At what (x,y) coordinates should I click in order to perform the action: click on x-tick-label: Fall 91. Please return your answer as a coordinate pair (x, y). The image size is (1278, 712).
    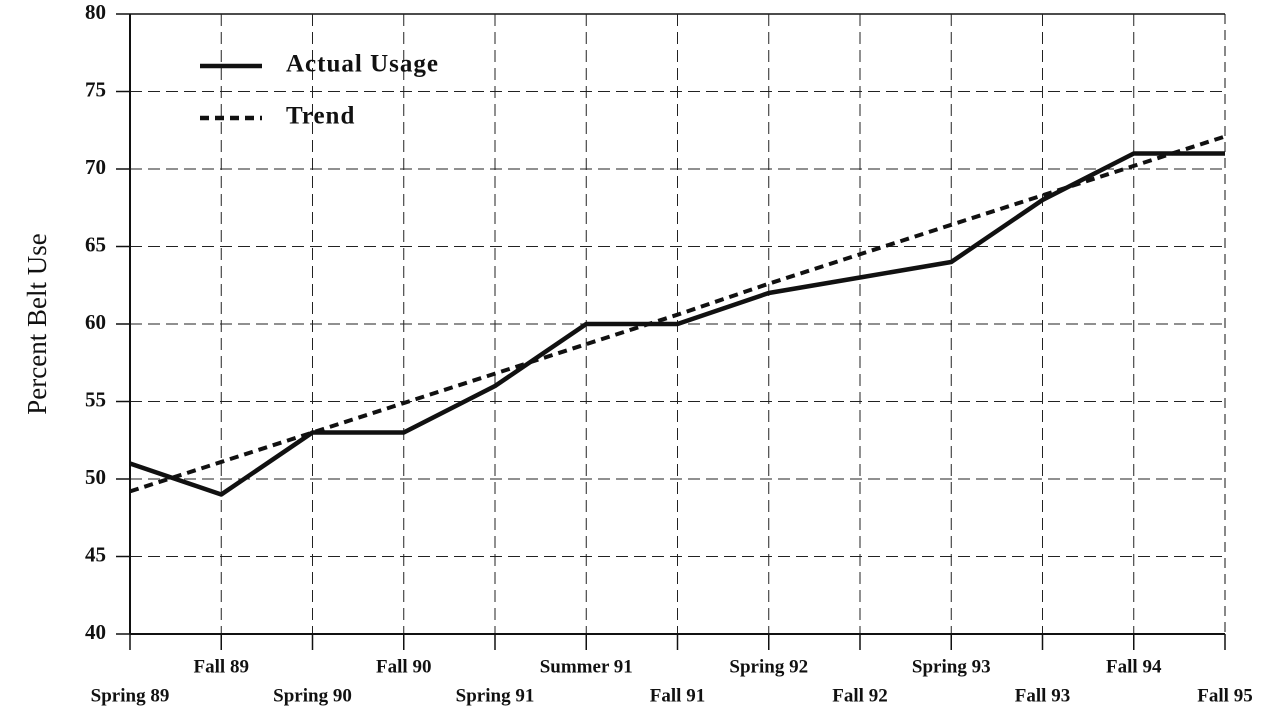
    Looking at the image, I should click on (677, 695).